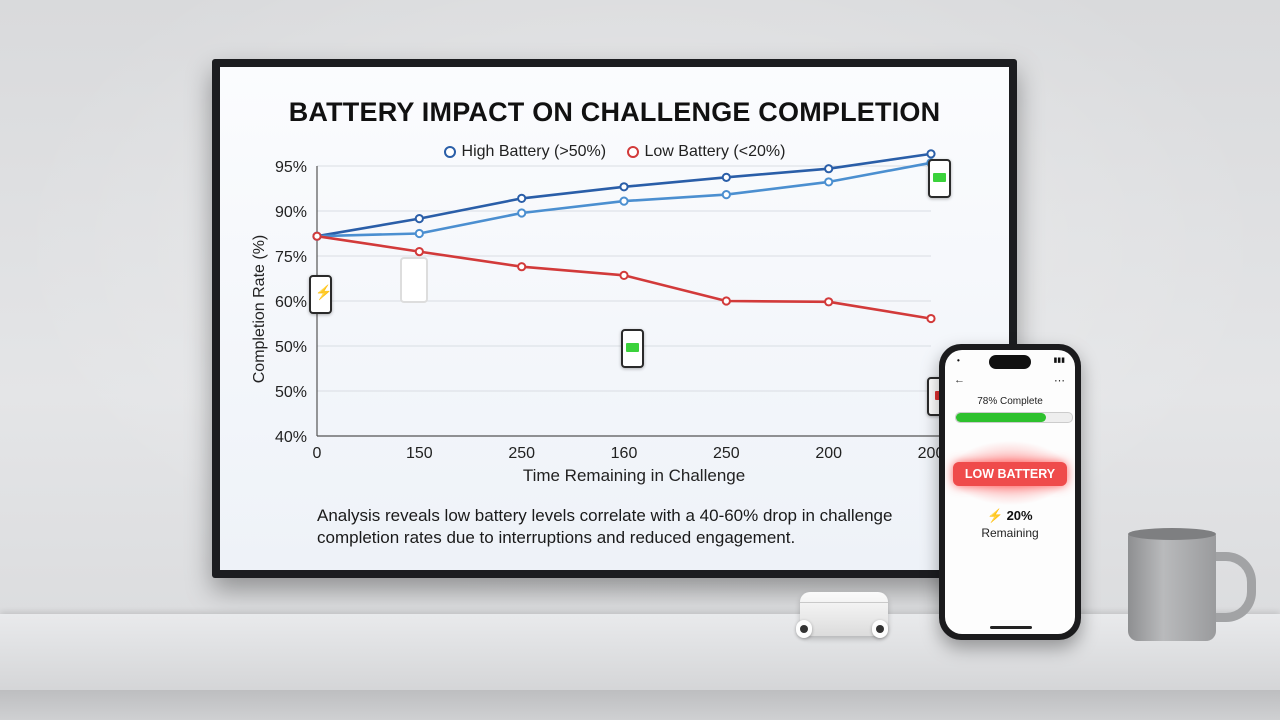 Image resolution: width=1280 pixels, height=720 pixels. What do you see at coordinates (317, 453) in the screenshot?
I see `x-tick-label: 0` at bounding box center [317, 453].